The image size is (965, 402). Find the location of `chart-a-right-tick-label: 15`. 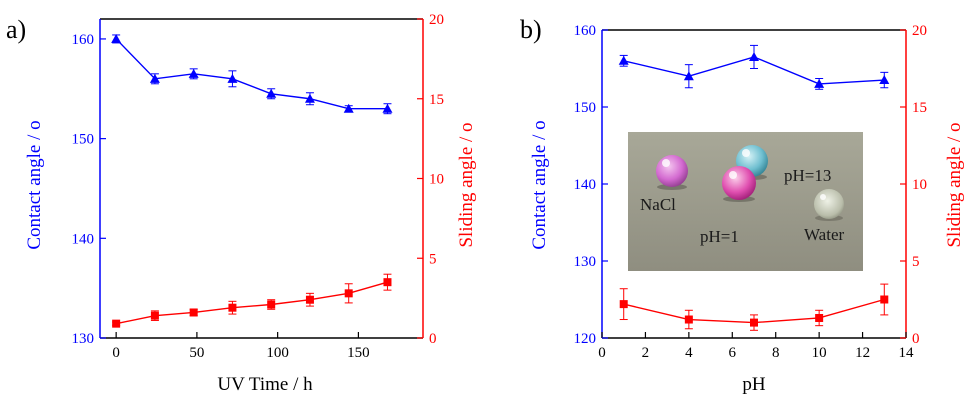

chart-a-right-tick-label: 15 is located at coordinates (436, 100).